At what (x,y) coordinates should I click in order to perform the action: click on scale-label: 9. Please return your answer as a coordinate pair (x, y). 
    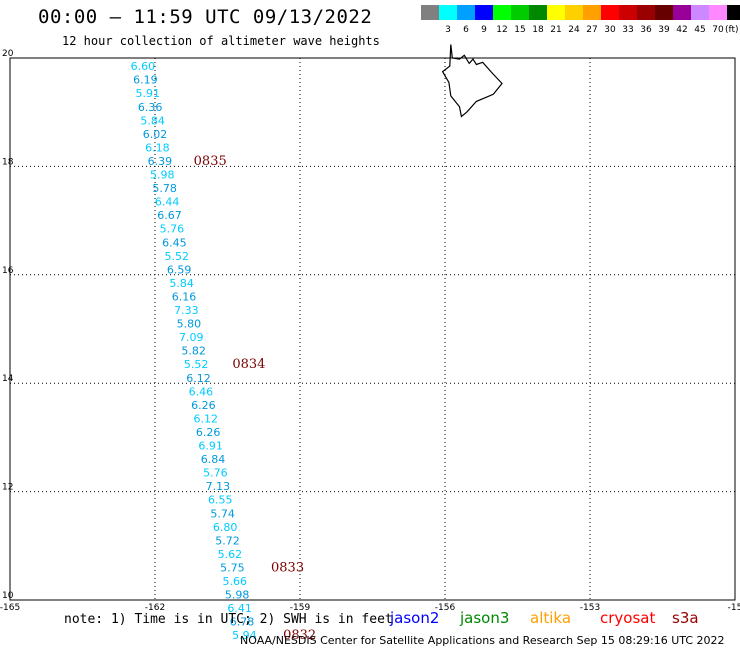
    Looking at the image, I should click on (484, 30).